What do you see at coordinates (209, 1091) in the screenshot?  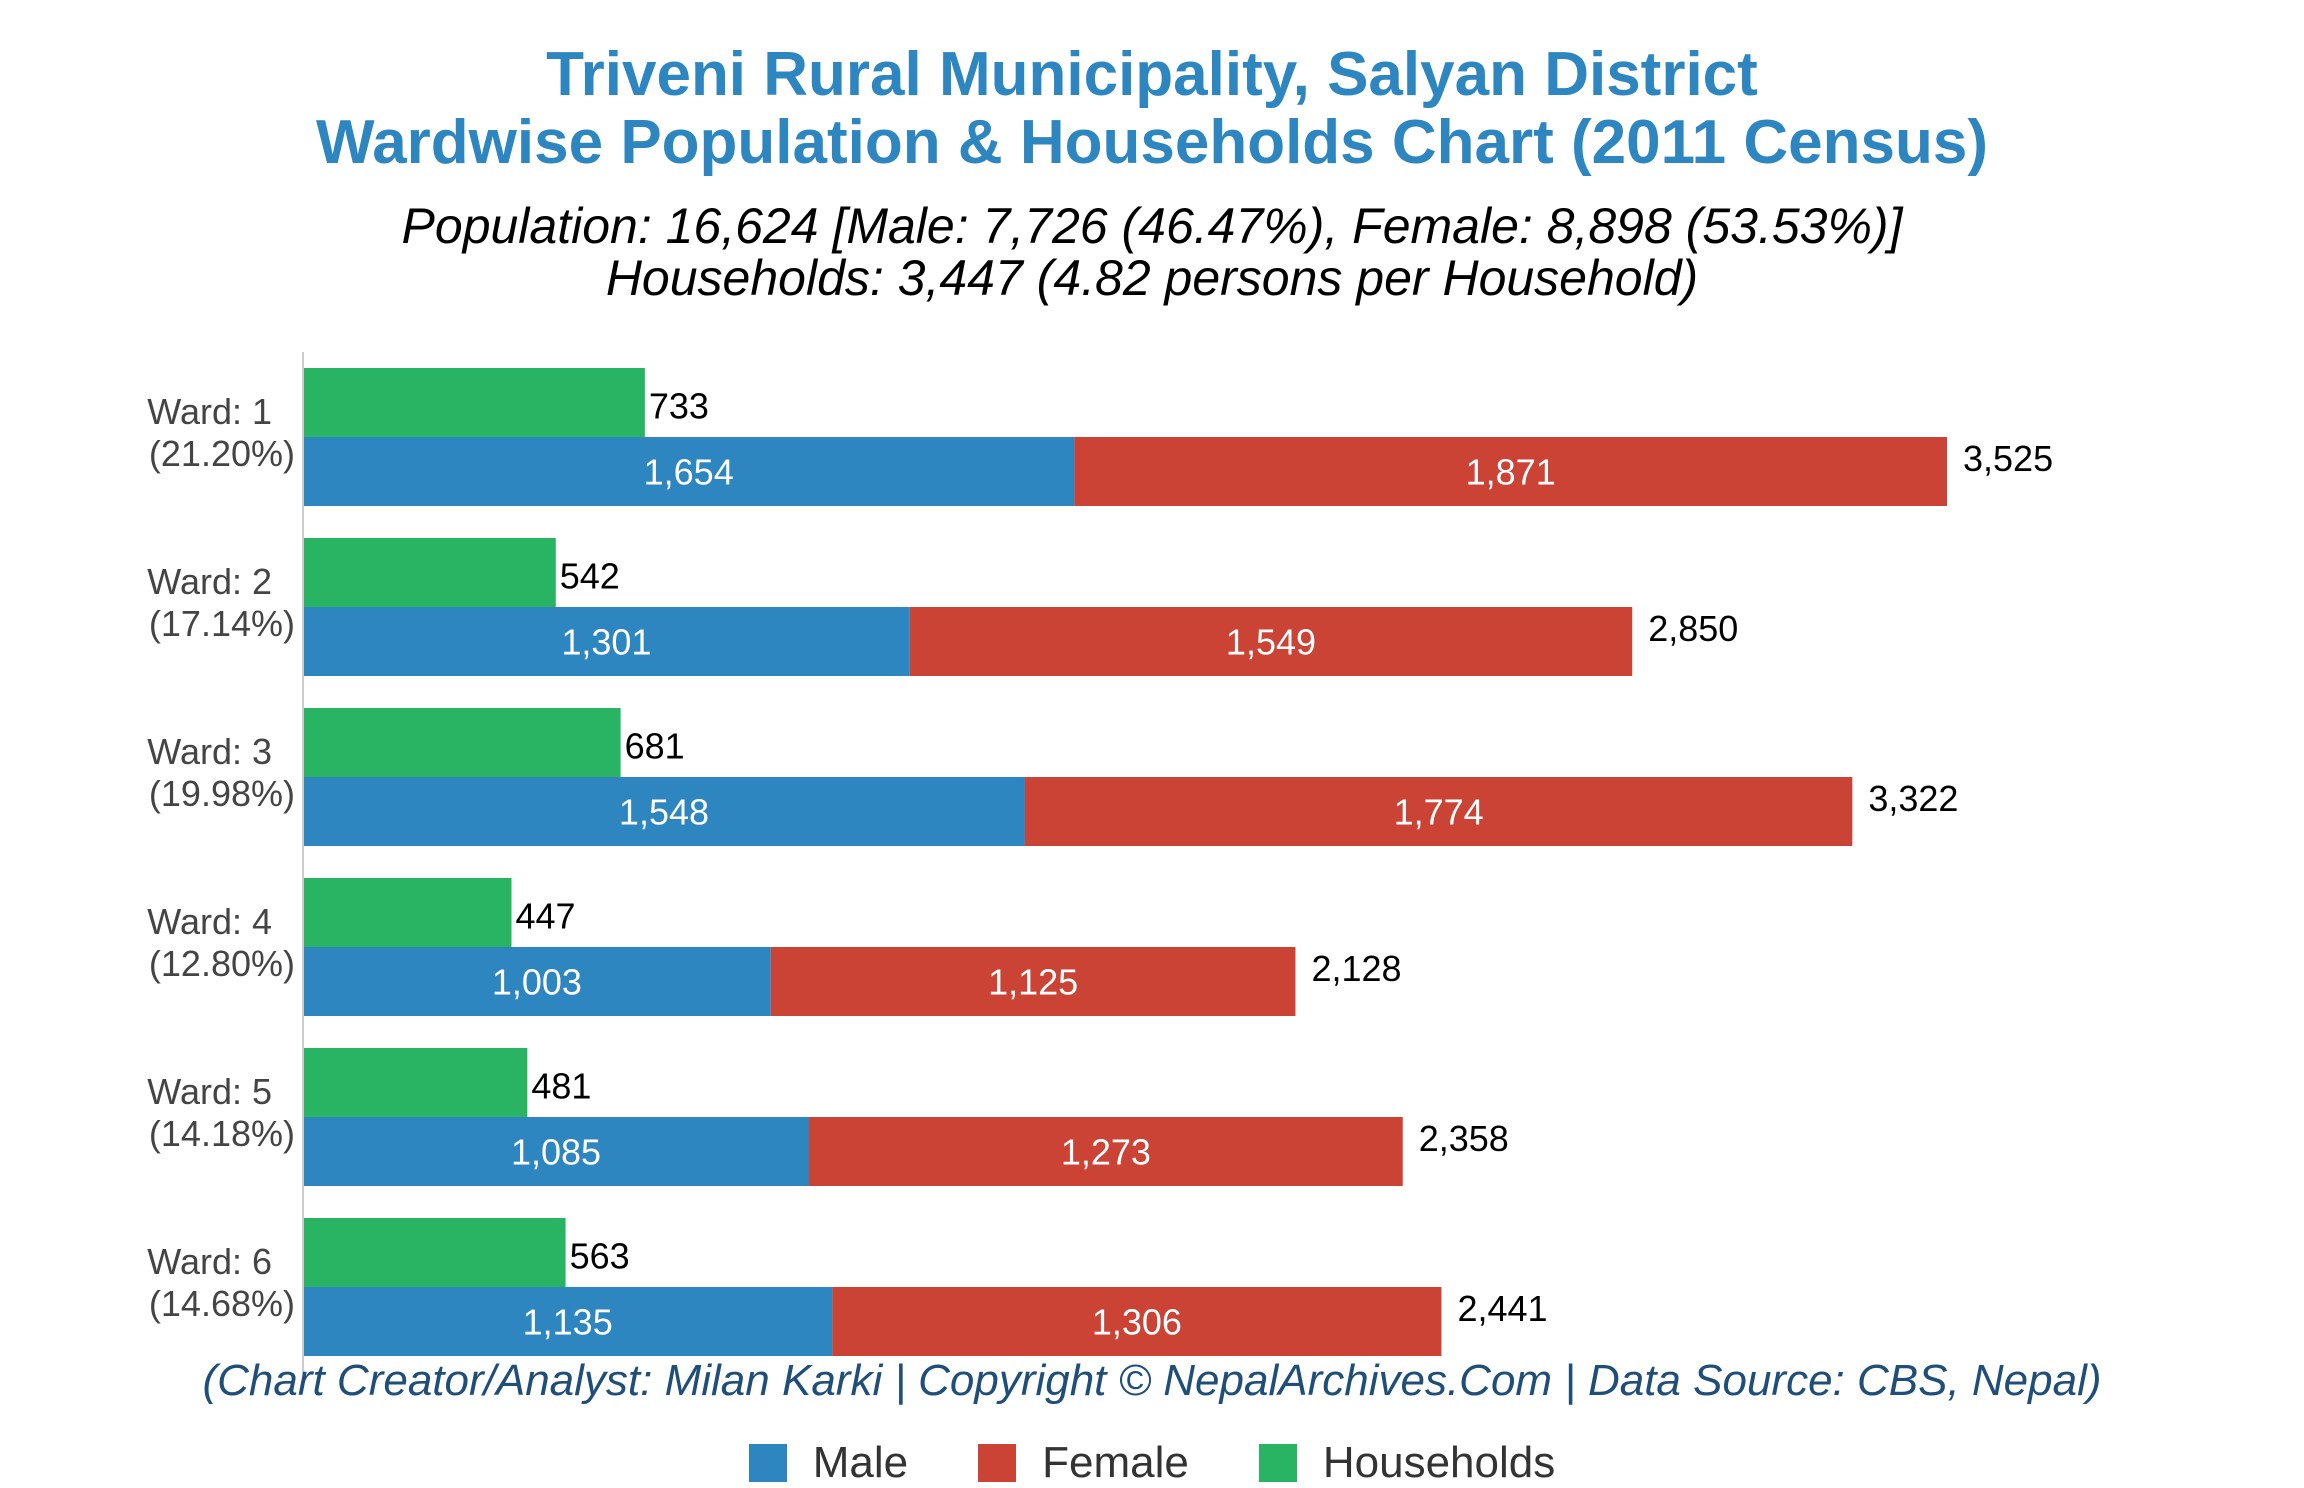 I see `ward-label: Ward: 5` at bounding box center [209, 1091].